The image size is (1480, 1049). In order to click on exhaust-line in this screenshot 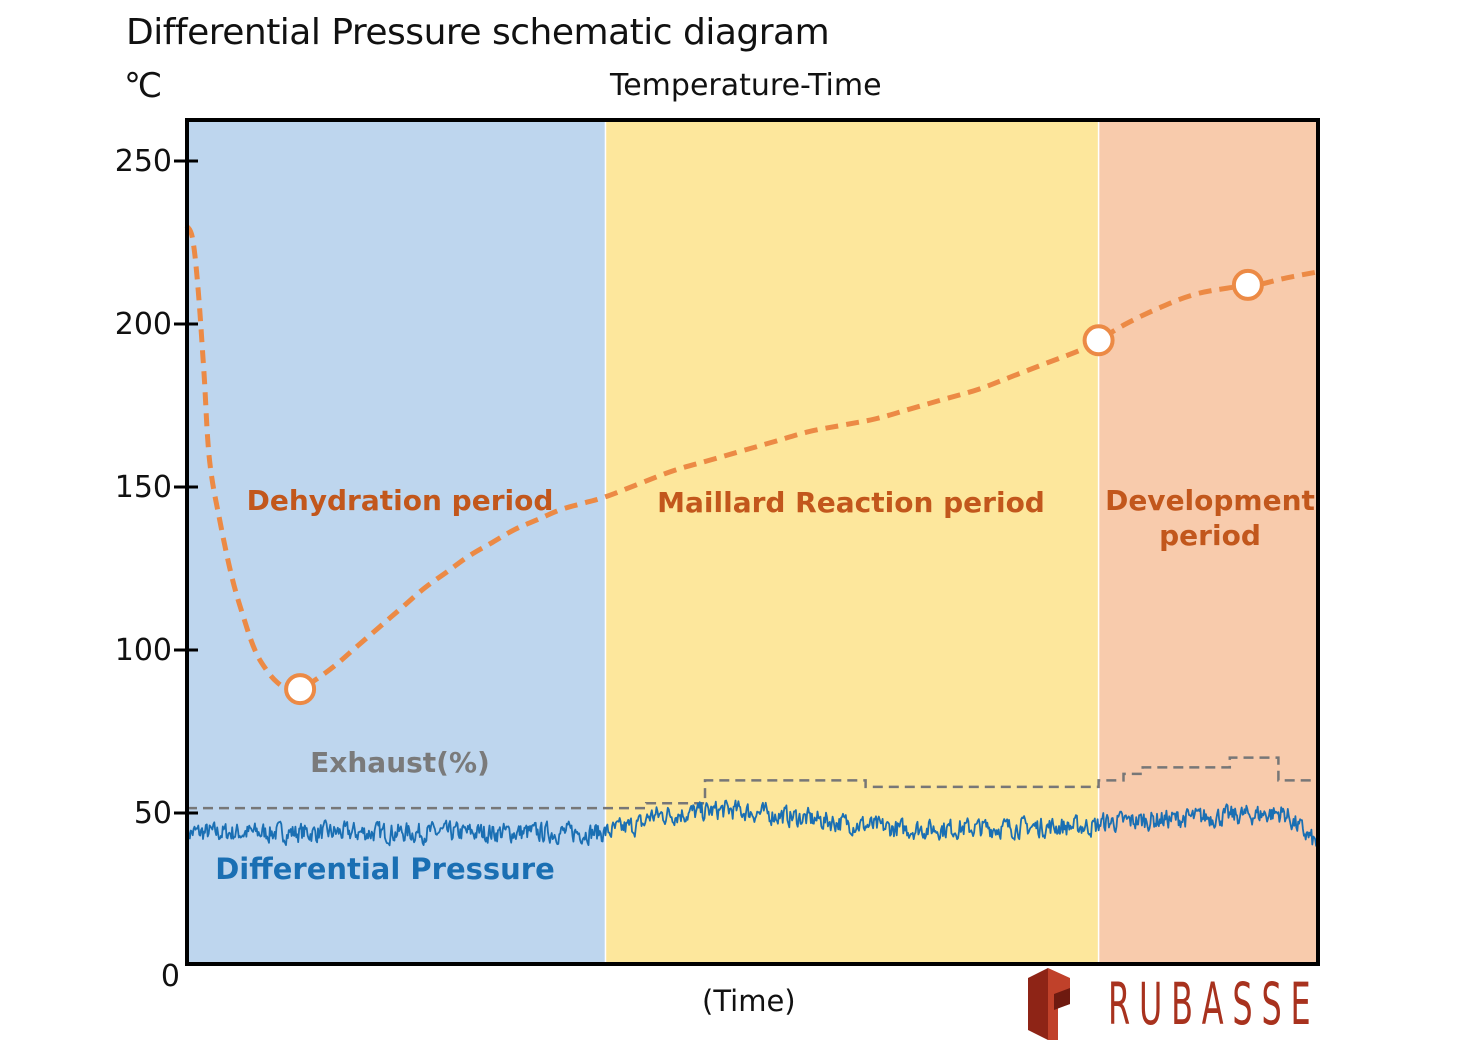, I will do `click(752, 783)`.